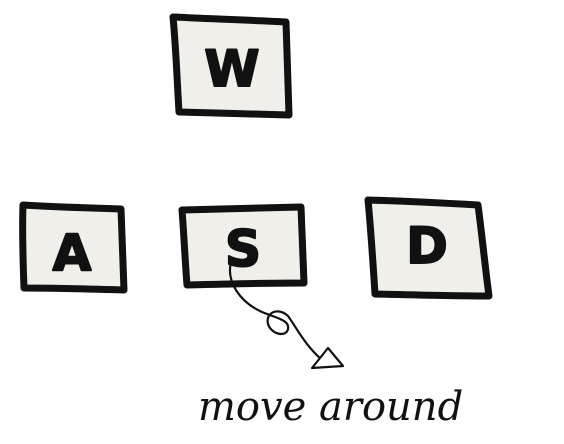 The height and width of the screenshot is (444, 564). I want to click on arrow-head-icon, so click(327, 358).